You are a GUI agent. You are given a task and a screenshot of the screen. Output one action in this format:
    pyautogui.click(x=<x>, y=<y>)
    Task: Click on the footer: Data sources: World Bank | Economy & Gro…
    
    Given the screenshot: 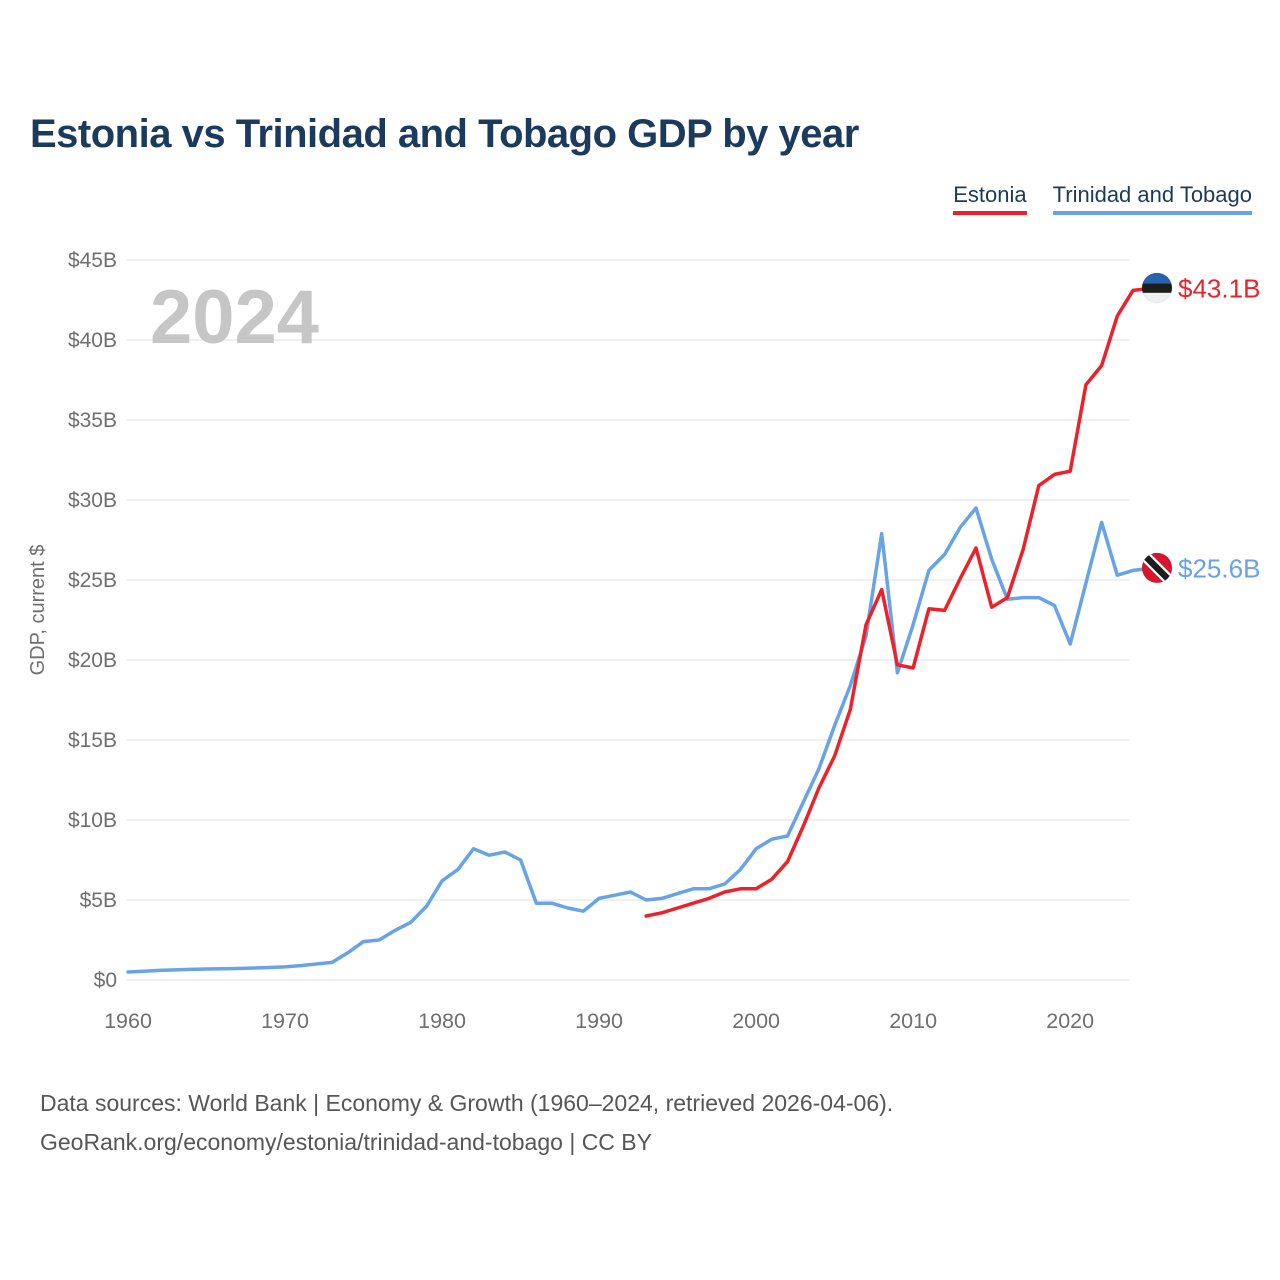 What is the action you would take?
    pyautogui.click(x=640, y=1123)
    